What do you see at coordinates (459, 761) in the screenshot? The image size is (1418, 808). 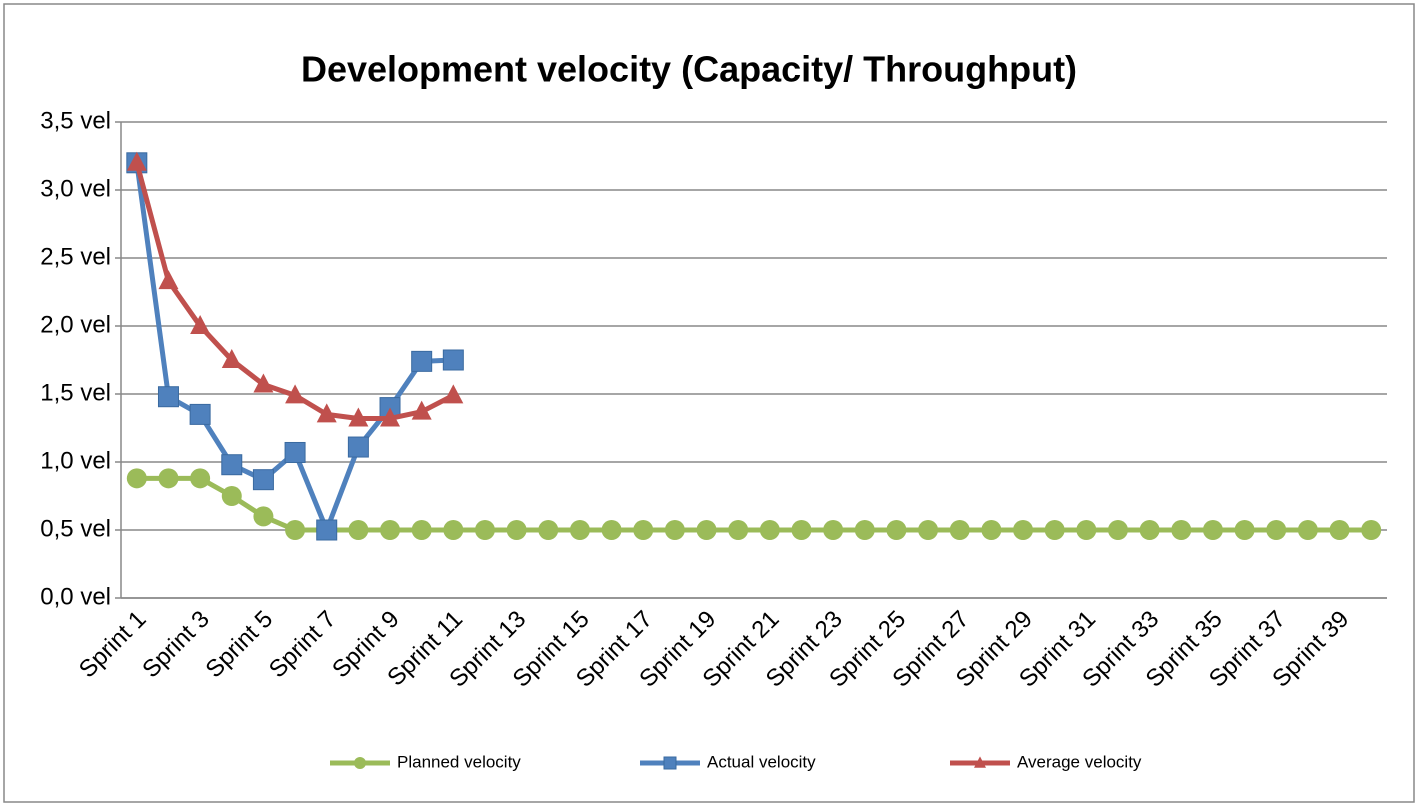 I see `legend-label: Planned velocity` at bounding box center [459, 761].